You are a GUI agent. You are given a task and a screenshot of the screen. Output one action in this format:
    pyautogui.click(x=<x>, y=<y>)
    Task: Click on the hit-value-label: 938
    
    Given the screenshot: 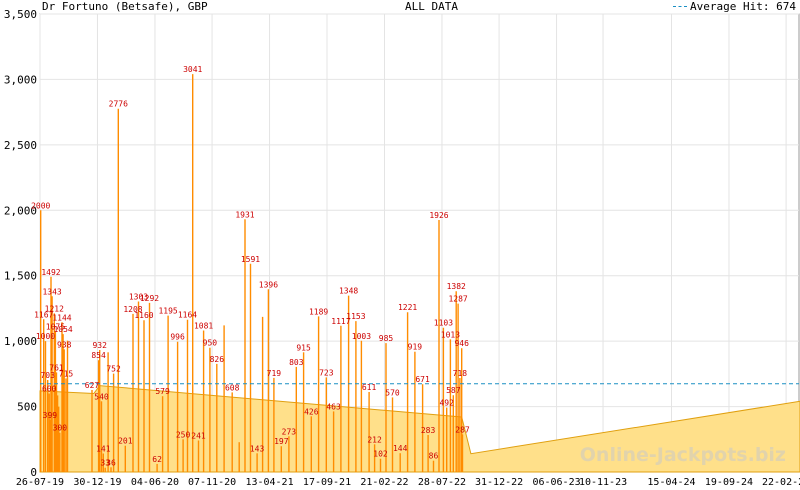 What is the action you would take?
    pyautogui.click(x=64, y=344)
    